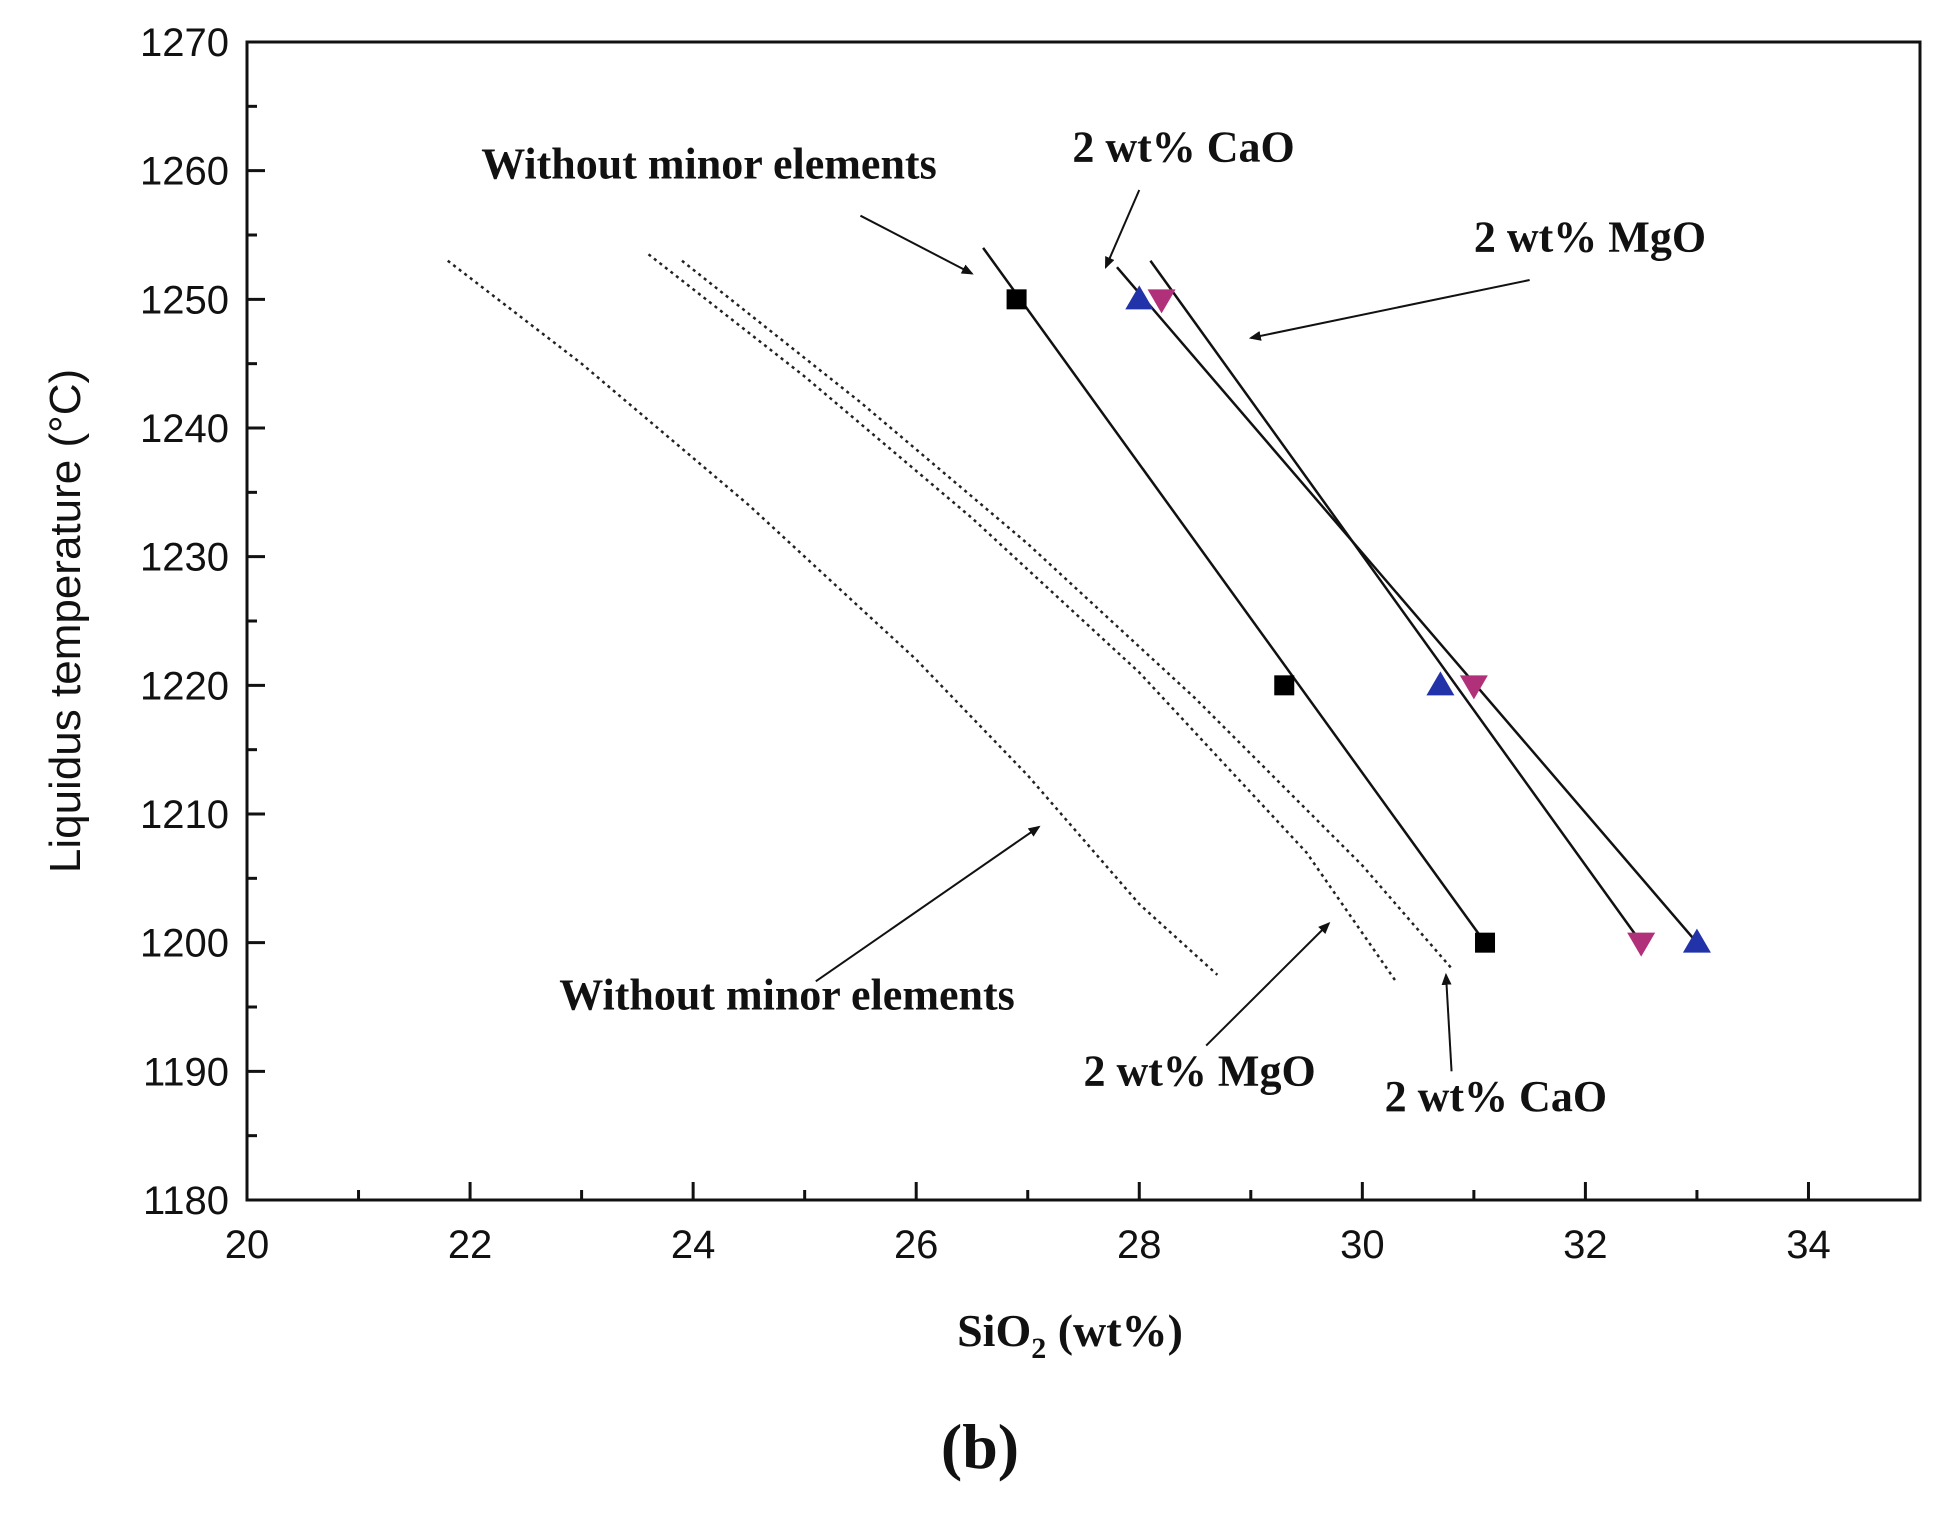 The width and height of the screenshot is (1939, 1525). I want to click on y-tick-label: 1180, so click(186, 1201).